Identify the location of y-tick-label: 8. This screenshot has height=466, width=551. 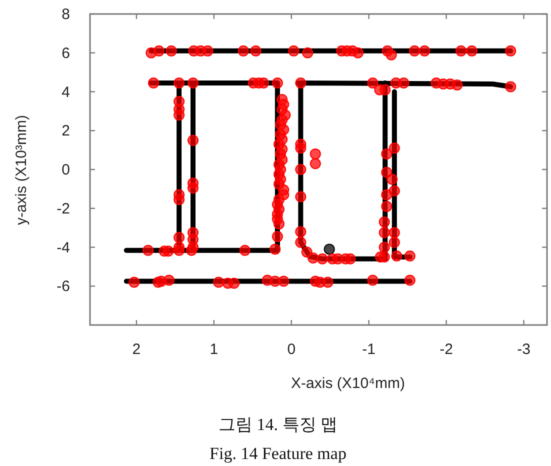
(66, 14).